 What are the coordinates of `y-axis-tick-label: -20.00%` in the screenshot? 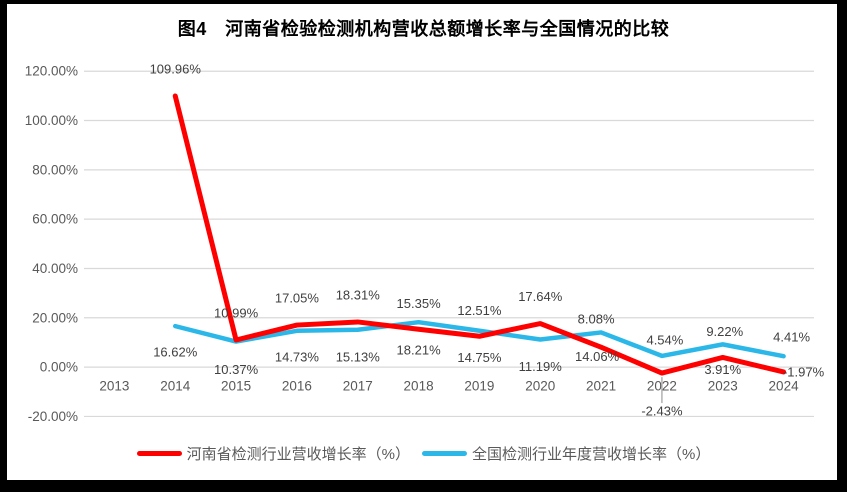 It's located at (53, 416).